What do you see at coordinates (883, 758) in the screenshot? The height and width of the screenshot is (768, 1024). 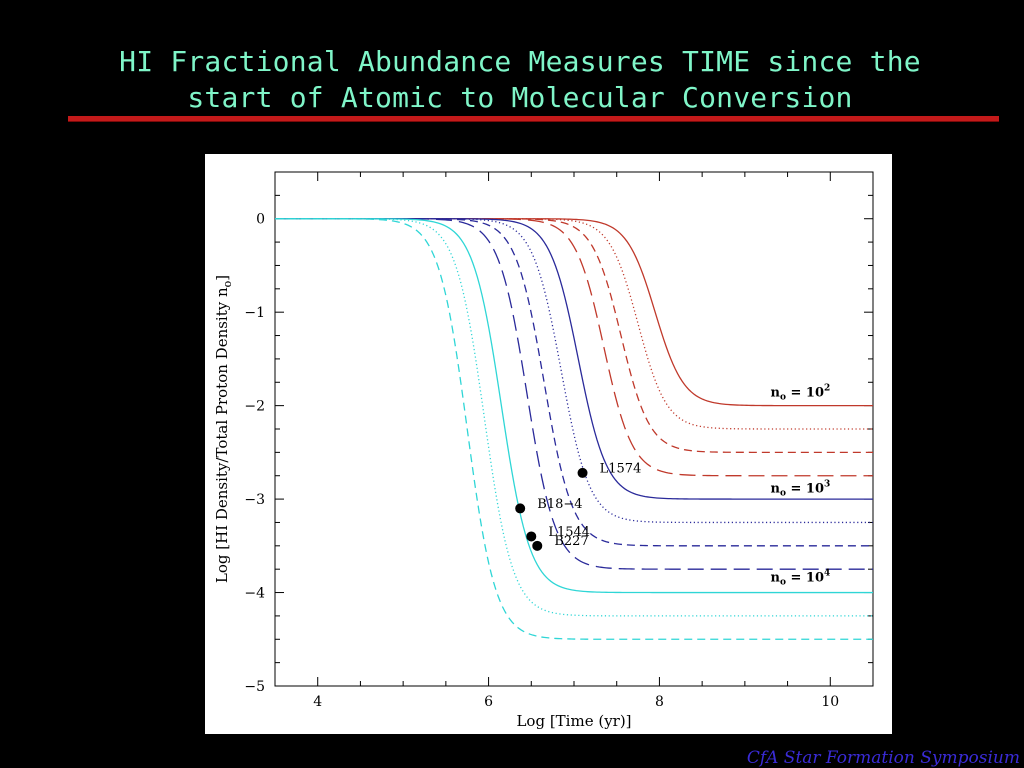 I see `footer-caption: CfA Star Formation Symposium` at bounding box center [883, 758].